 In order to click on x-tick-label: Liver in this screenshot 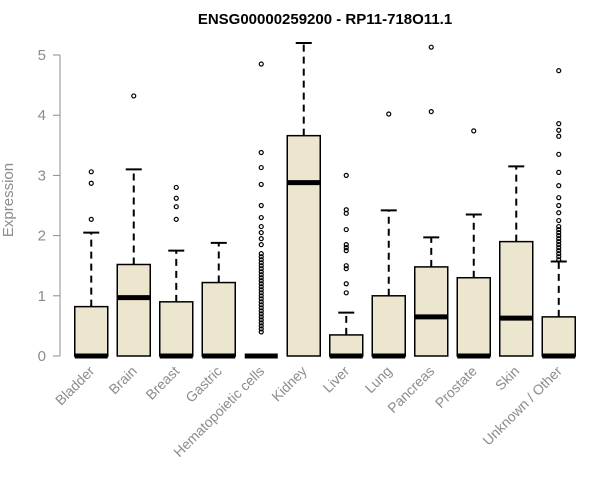, I will do `click(336, 379)`.